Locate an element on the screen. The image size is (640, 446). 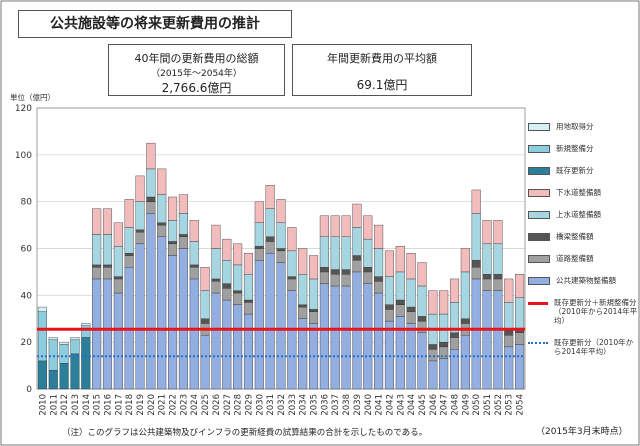
x-tick-label: 2016 is located at coordinates (108, 405).